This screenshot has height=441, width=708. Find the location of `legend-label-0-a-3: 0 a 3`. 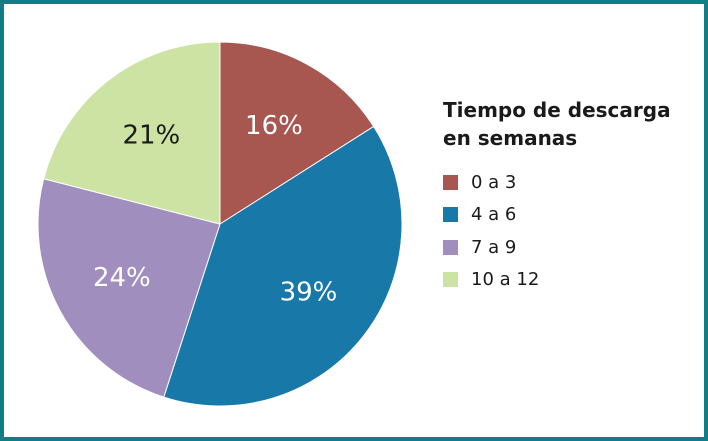

legend-label-0-a-3: 0 a 3 is located at coordinates (494, 182).